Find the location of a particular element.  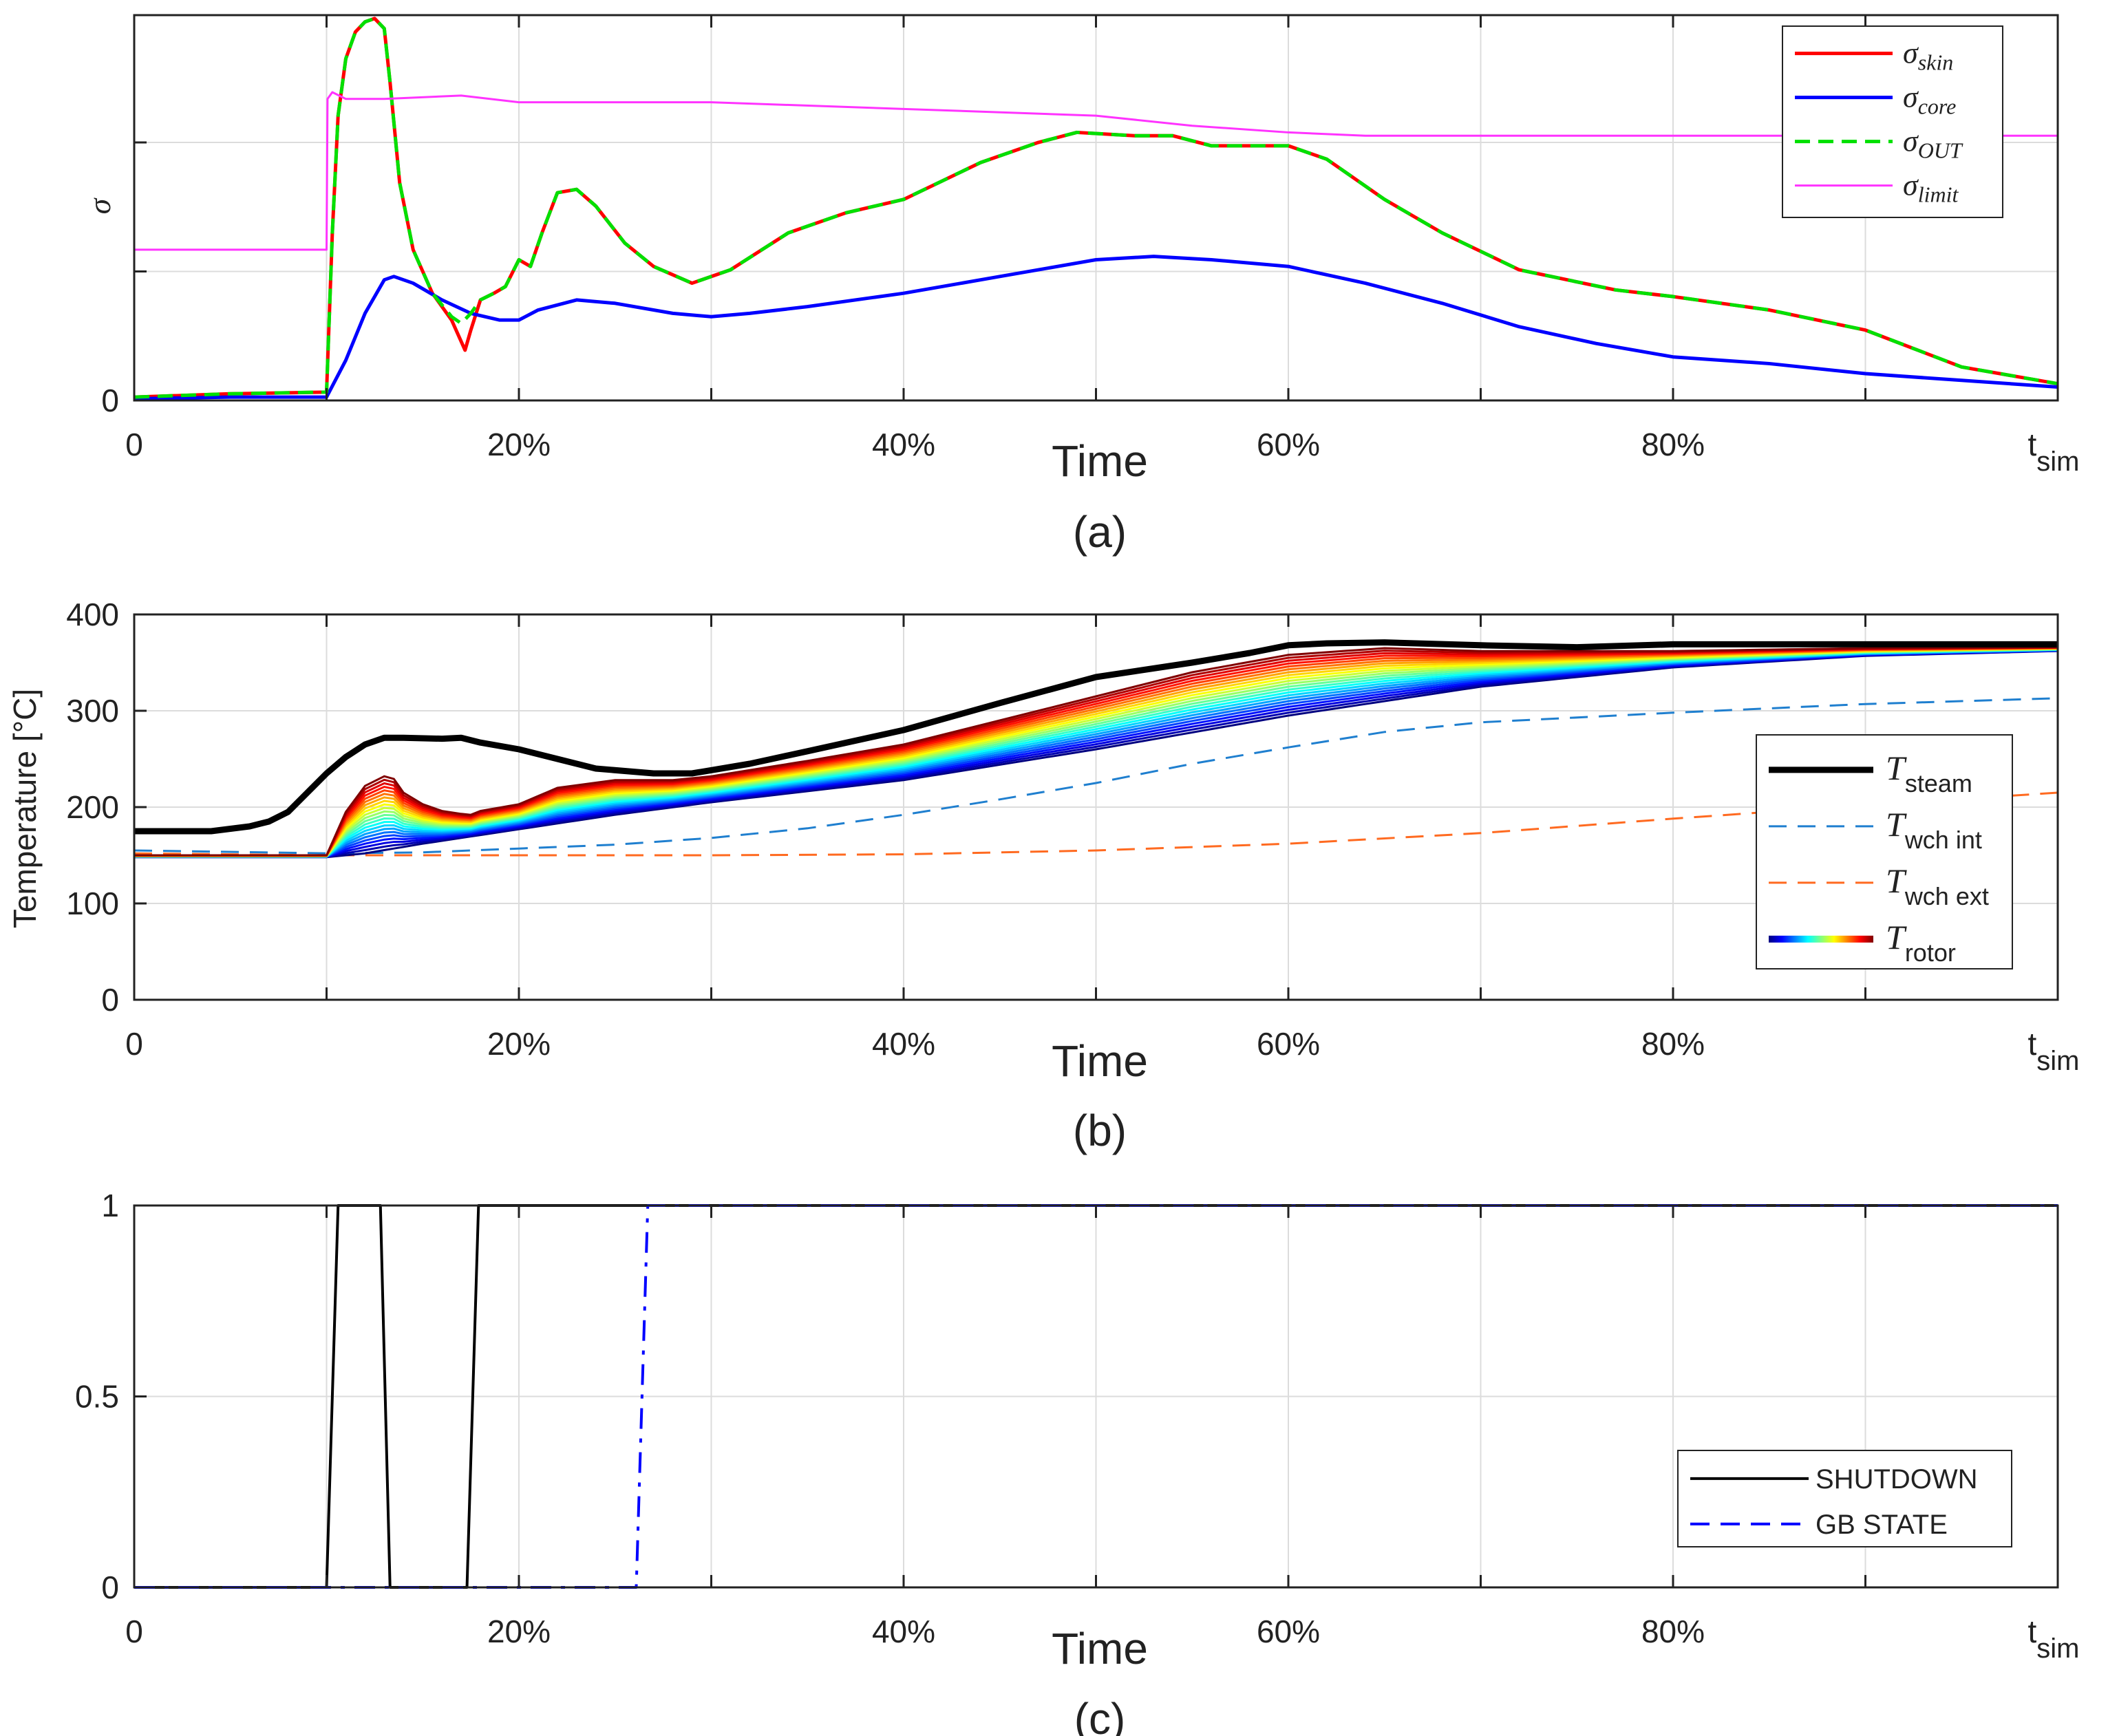

panel-c-caption: (c) is located at coordinates (1100, 1715).